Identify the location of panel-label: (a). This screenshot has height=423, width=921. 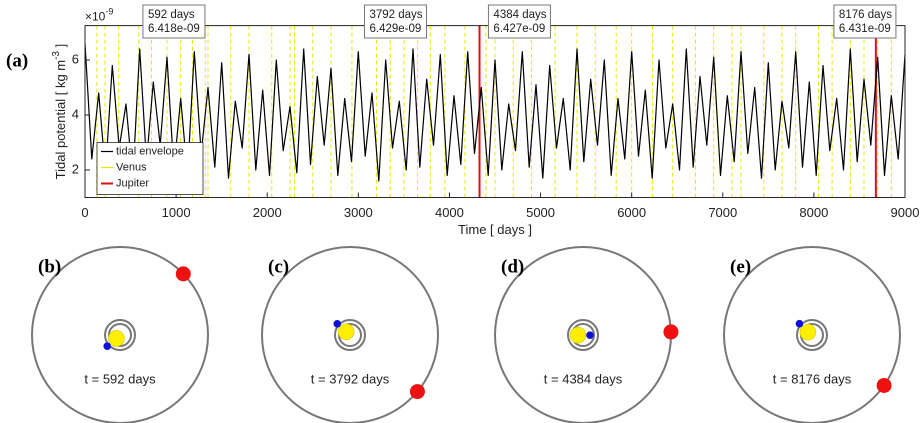
(17, 60).